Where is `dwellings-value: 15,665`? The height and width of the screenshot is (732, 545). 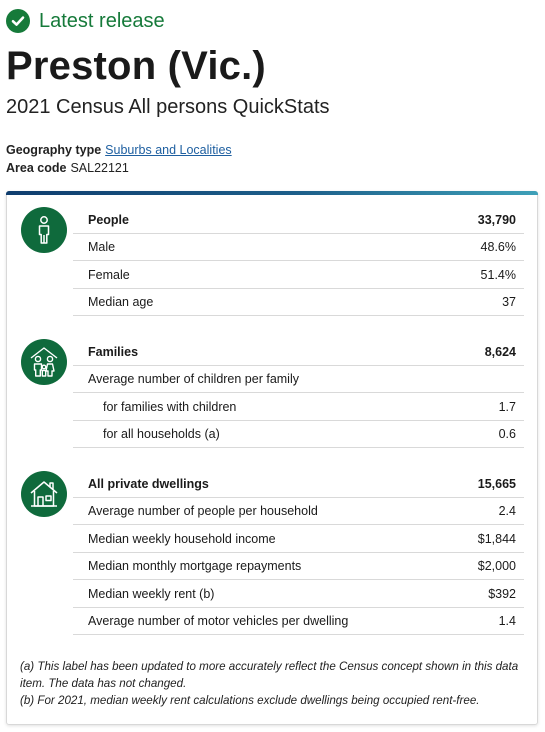 dwellings-value: 15,665 is located at coordinates (496, 484).